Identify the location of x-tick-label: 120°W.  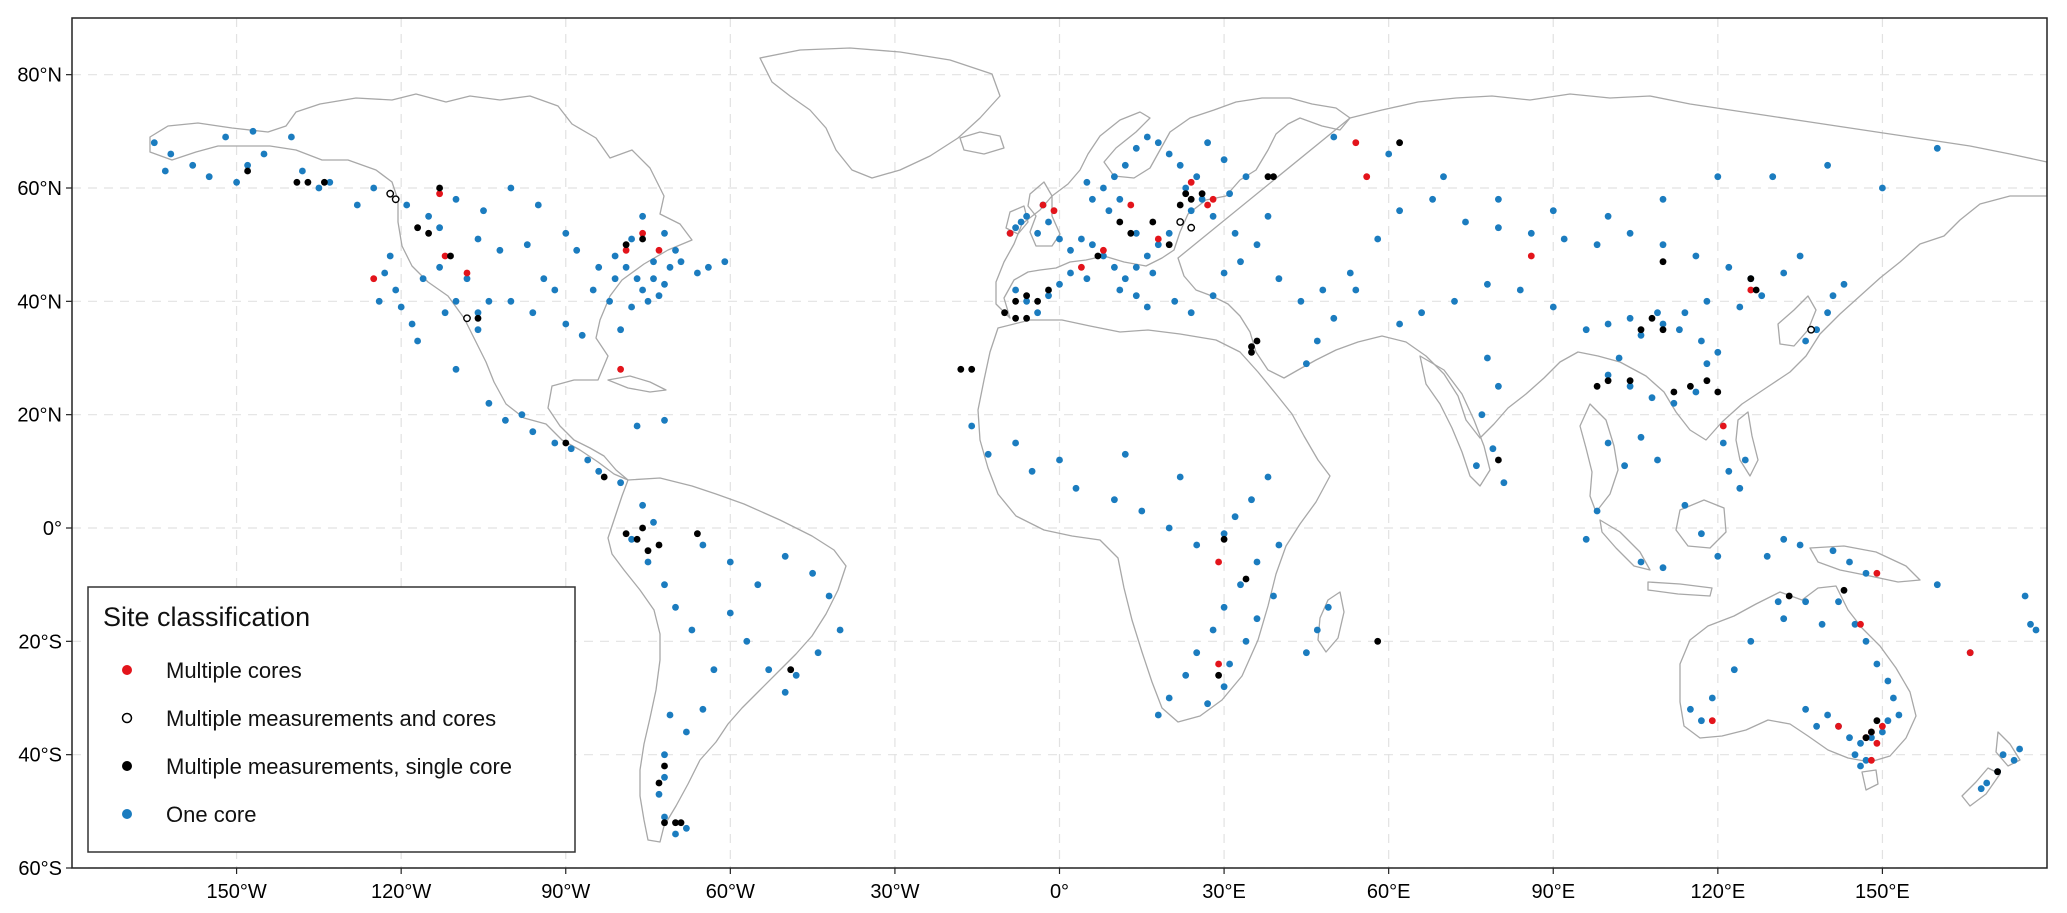
(401, 892).